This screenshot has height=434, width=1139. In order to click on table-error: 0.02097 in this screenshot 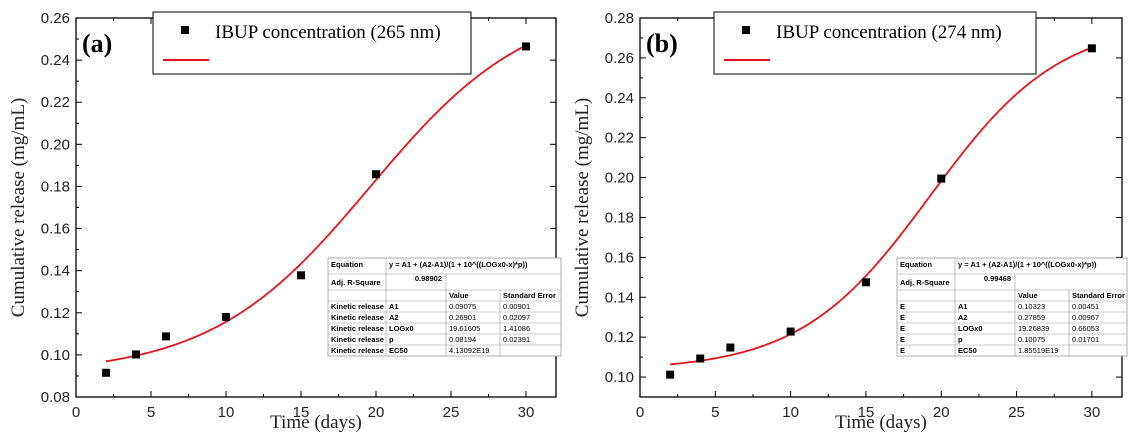, I will do `click(516, 317)`.